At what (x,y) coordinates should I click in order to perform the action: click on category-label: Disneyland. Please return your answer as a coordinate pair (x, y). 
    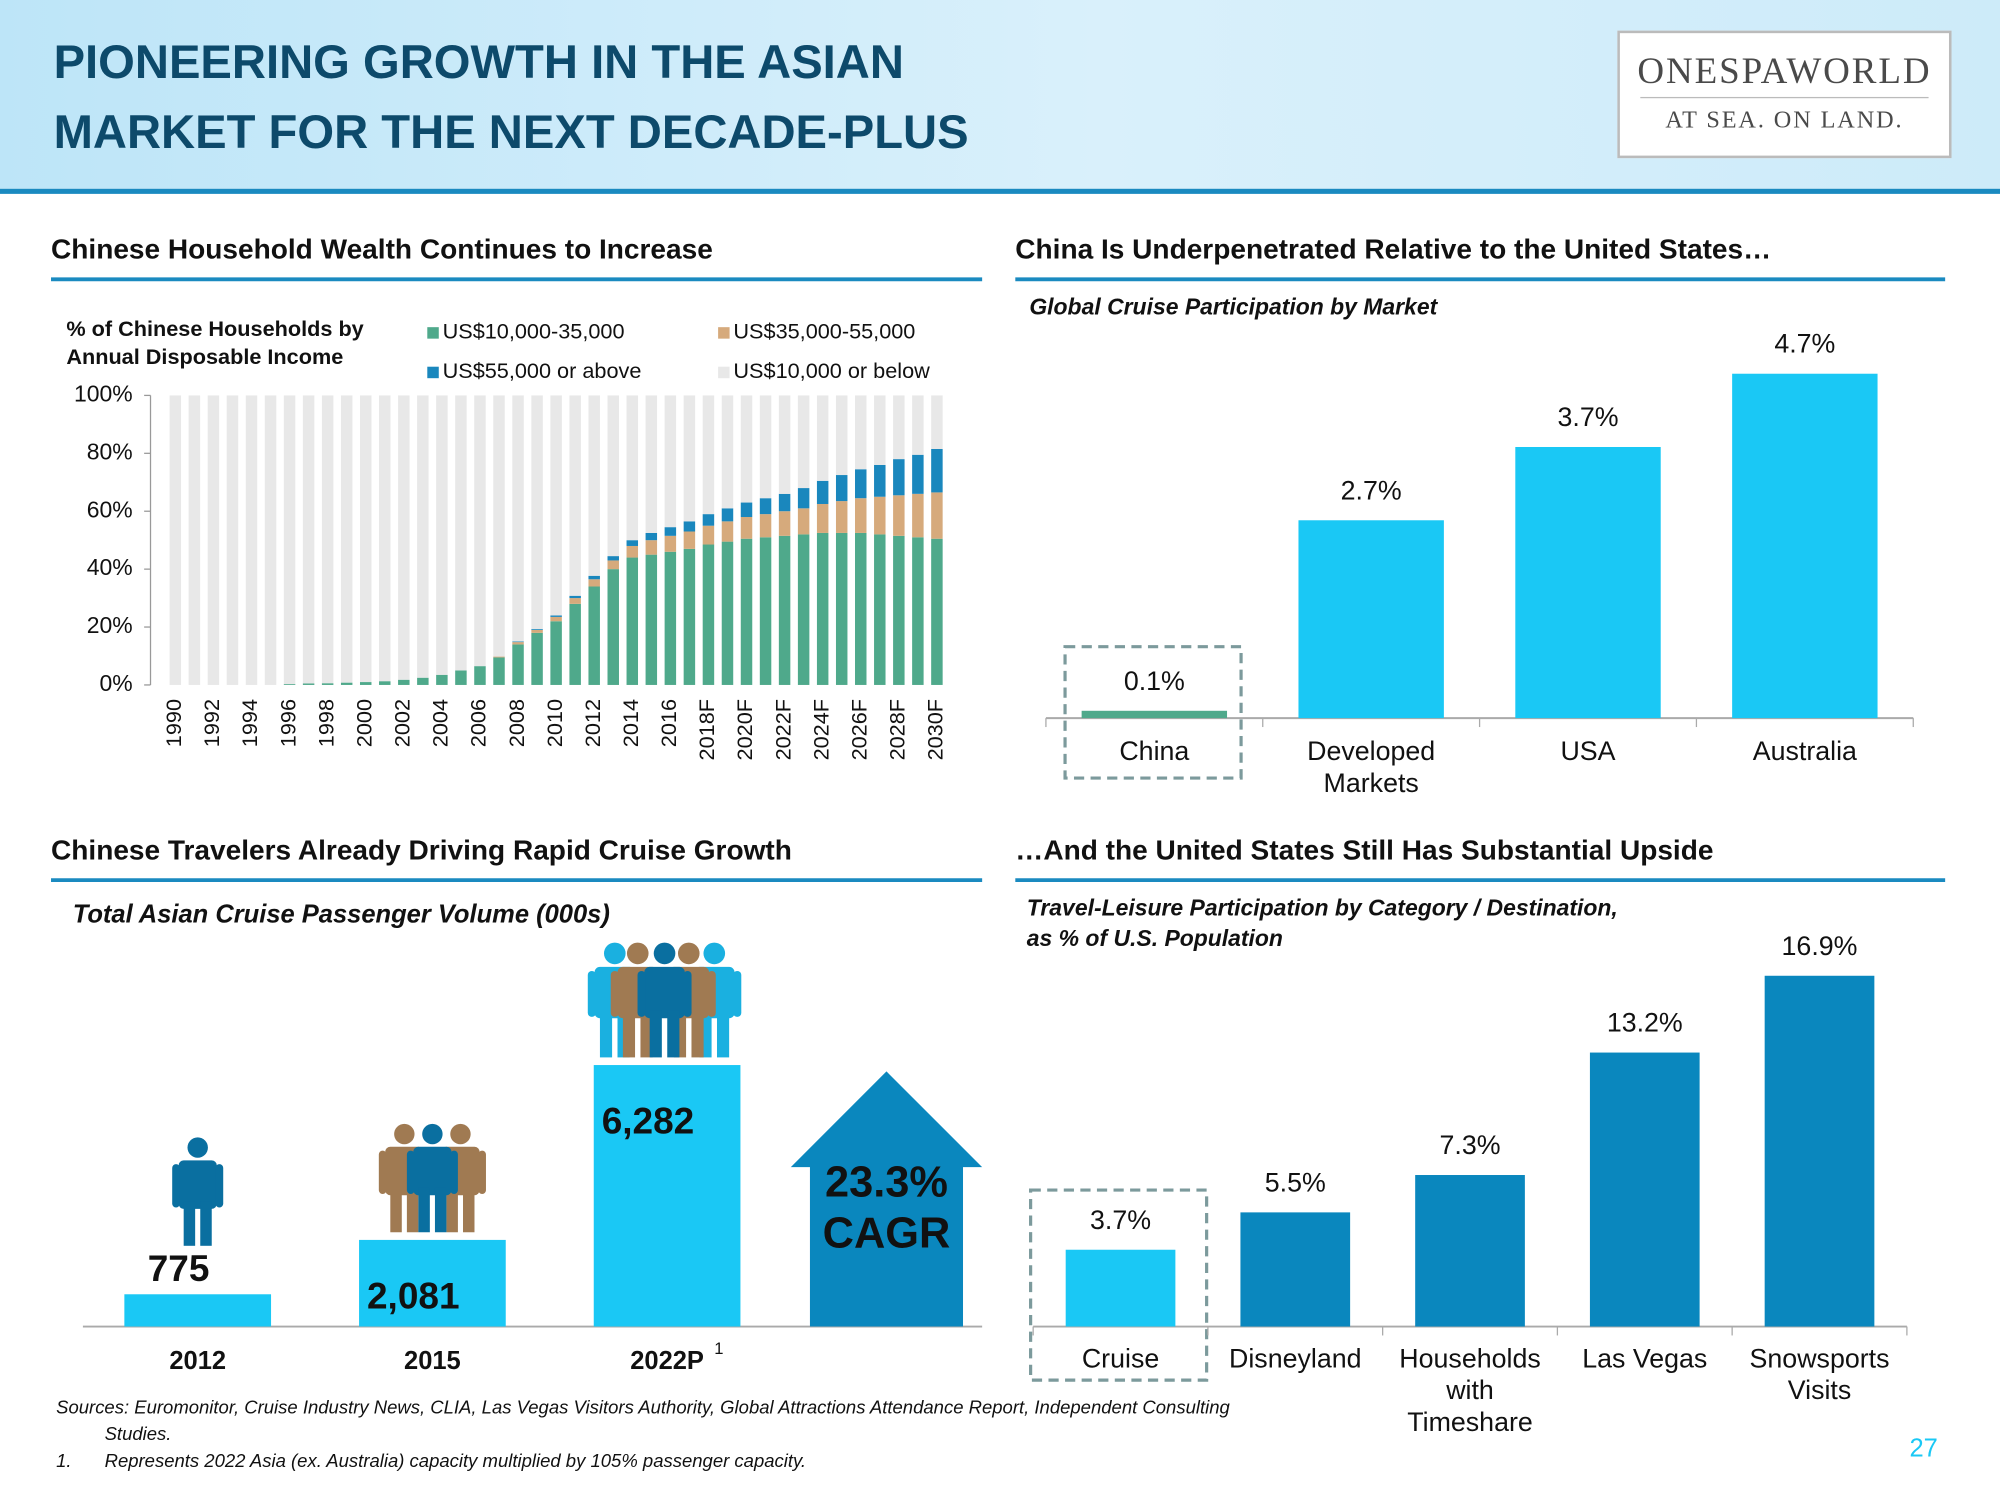
    Looking at the image, I should click on (1295, 1359).